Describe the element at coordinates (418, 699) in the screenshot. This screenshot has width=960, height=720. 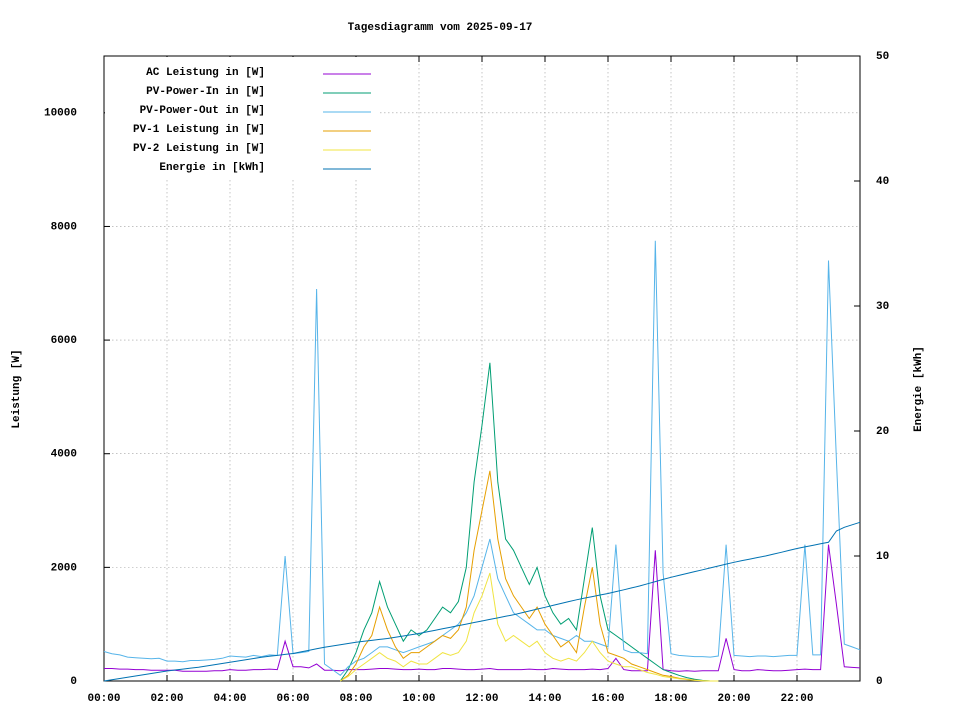
I see `x-tick-label: 10:00` at that location.